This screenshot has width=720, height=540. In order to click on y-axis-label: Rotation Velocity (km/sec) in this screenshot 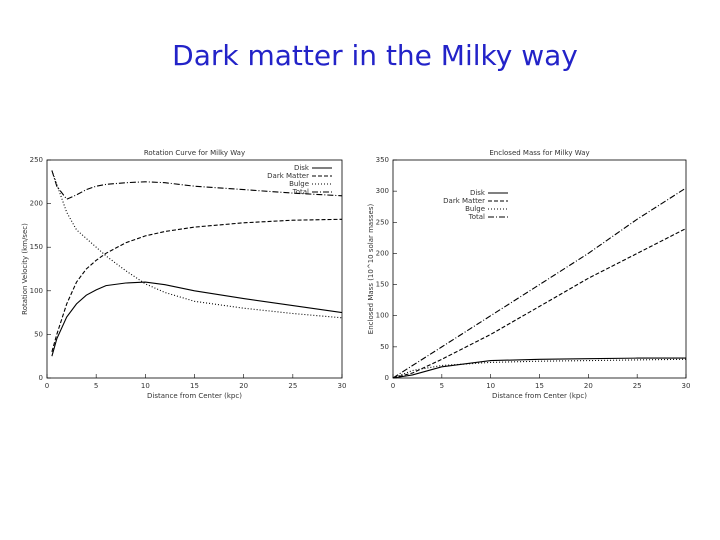, I will do `click(25, 269)`.